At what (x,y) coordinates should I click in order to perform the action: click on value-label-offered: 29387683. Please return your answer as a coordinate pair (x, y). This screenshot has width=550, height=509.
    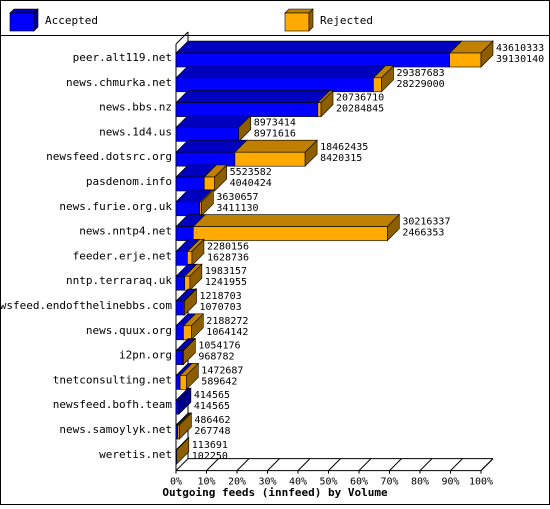
    Looking at the image, I should click on (421, 73).